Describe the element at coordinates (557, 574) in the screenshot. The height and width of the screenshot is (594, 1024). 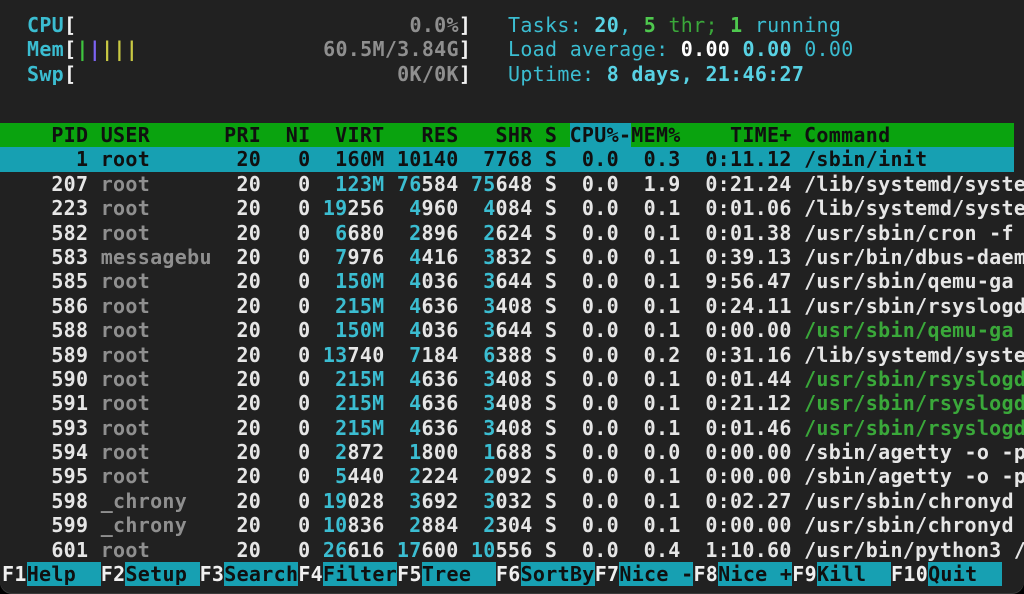
I see `fkey-label: SortBy` at that location.